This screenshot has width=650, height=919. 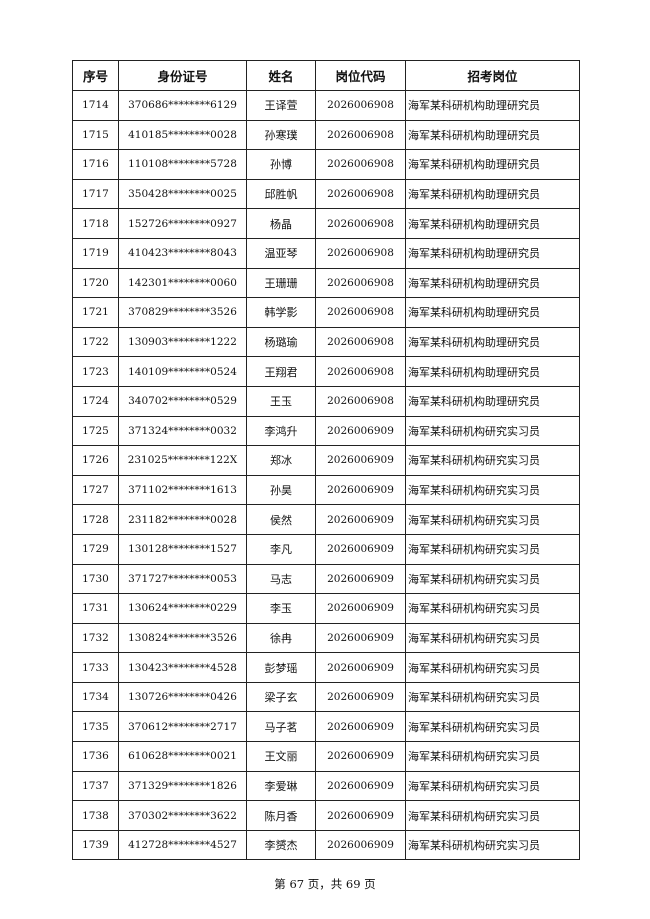 What do you see at coordinates (95, 490) in the screenshot?
I see `cell-index: 1727` at bounding box center [95, 490].